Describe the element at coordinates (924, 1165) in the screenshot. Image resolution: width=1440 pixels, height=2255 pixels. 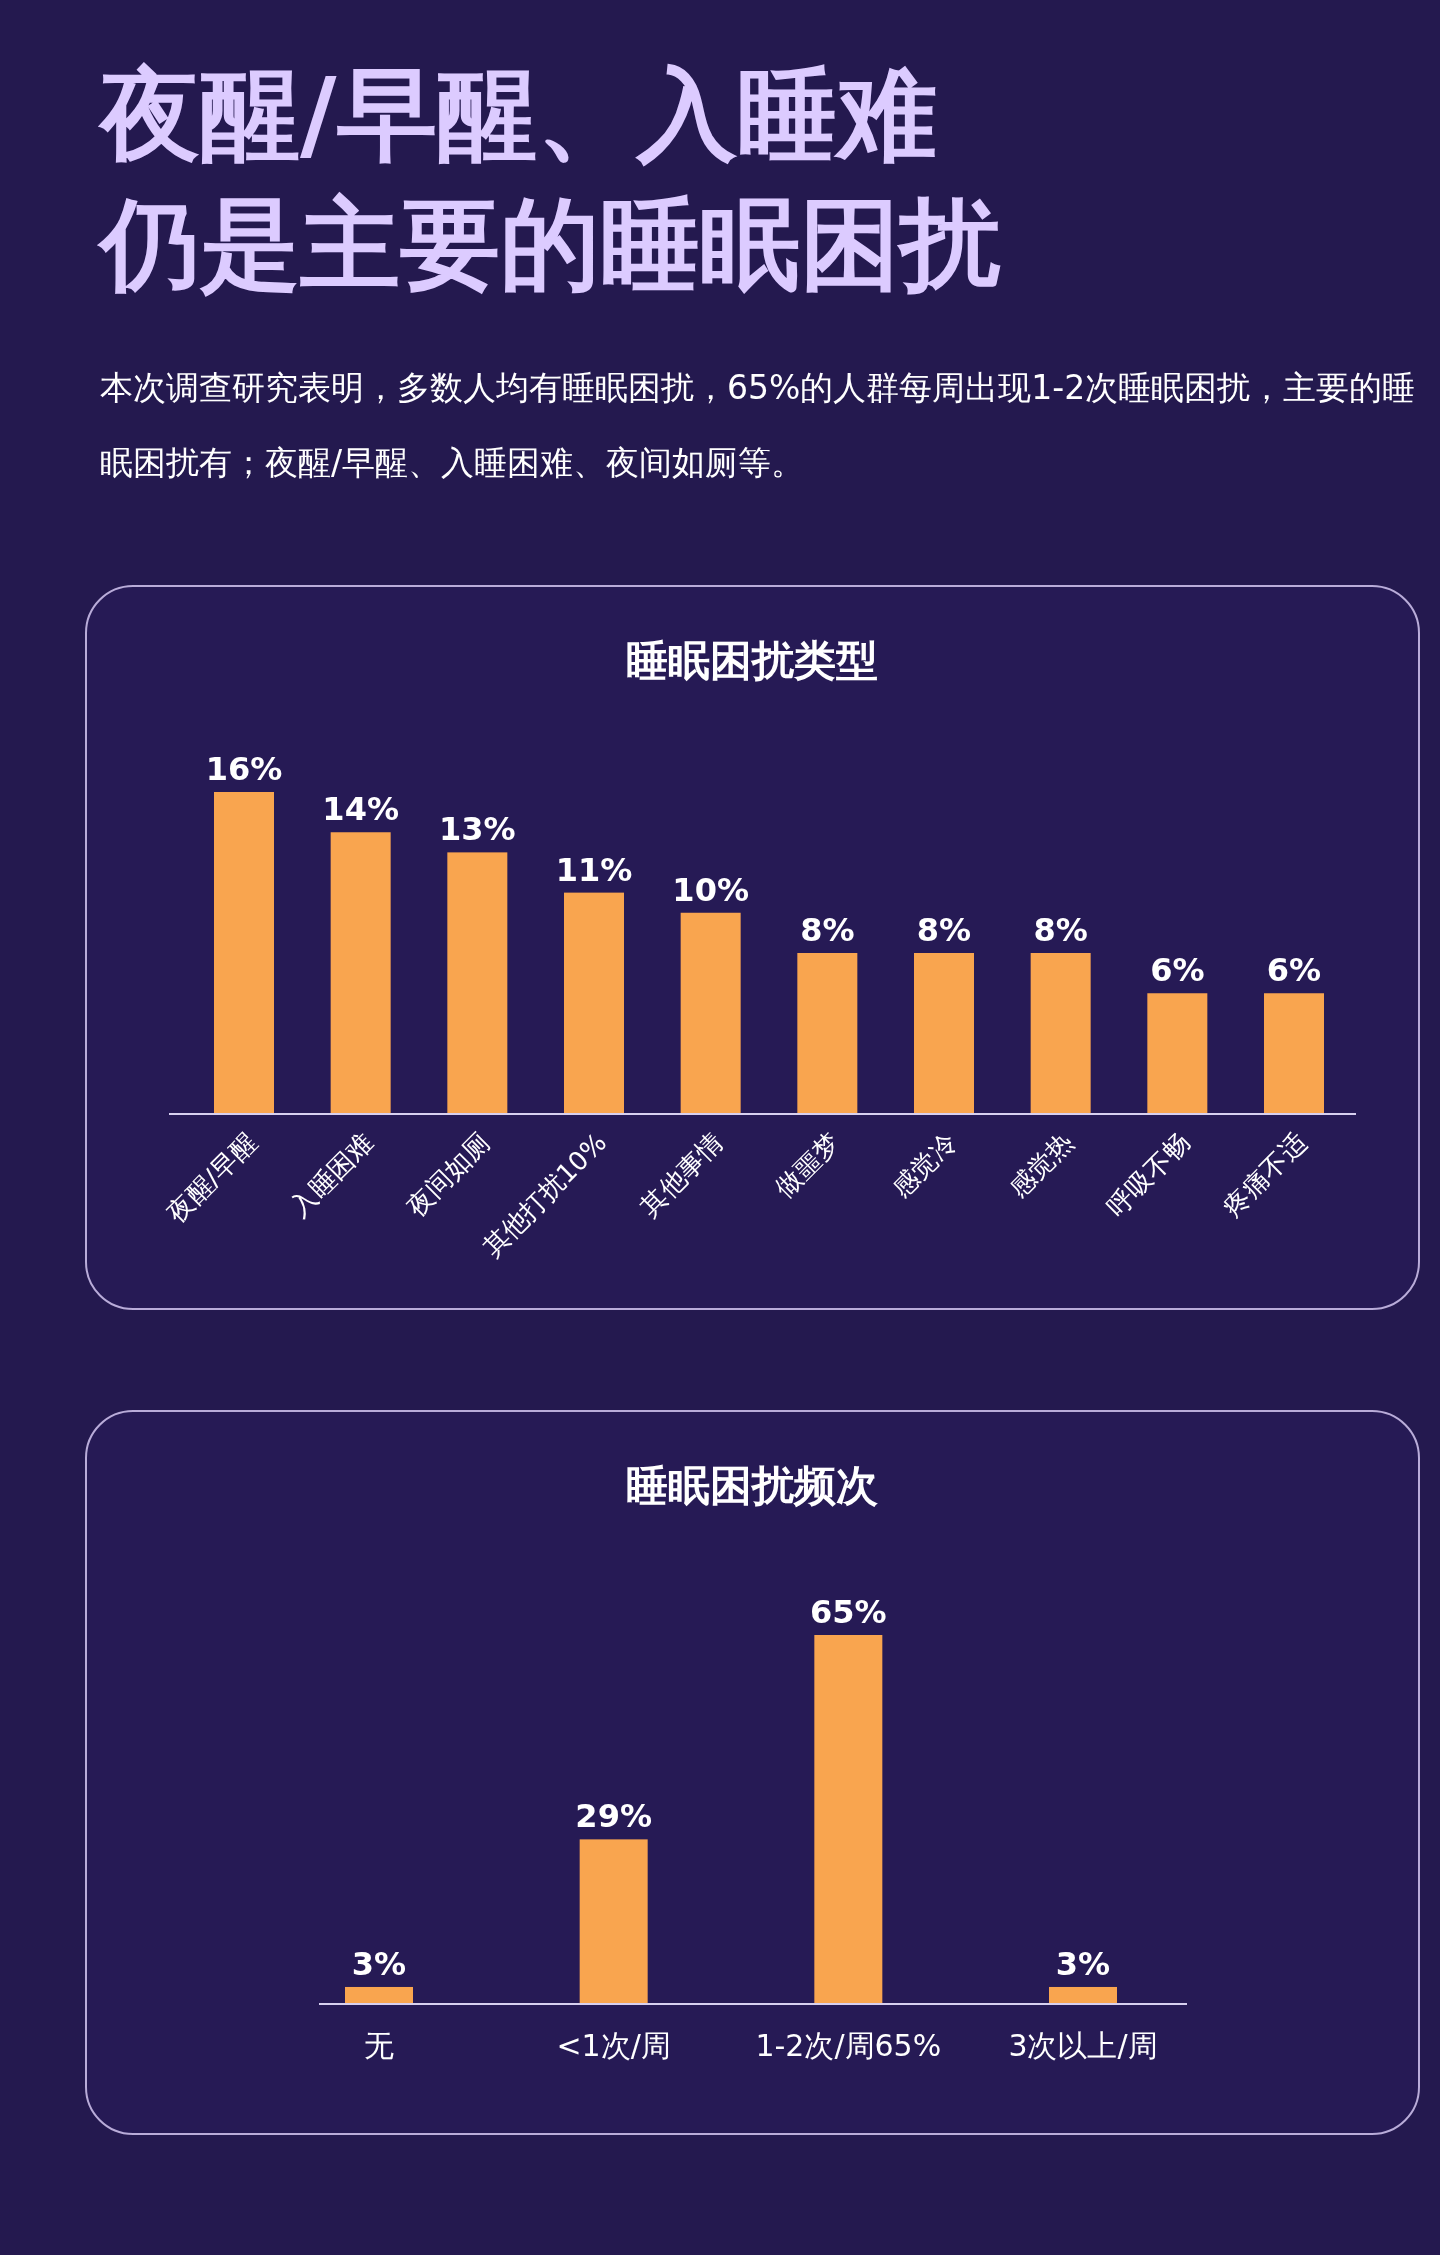
I see `x-tick-label: 感觉冷` at that location.